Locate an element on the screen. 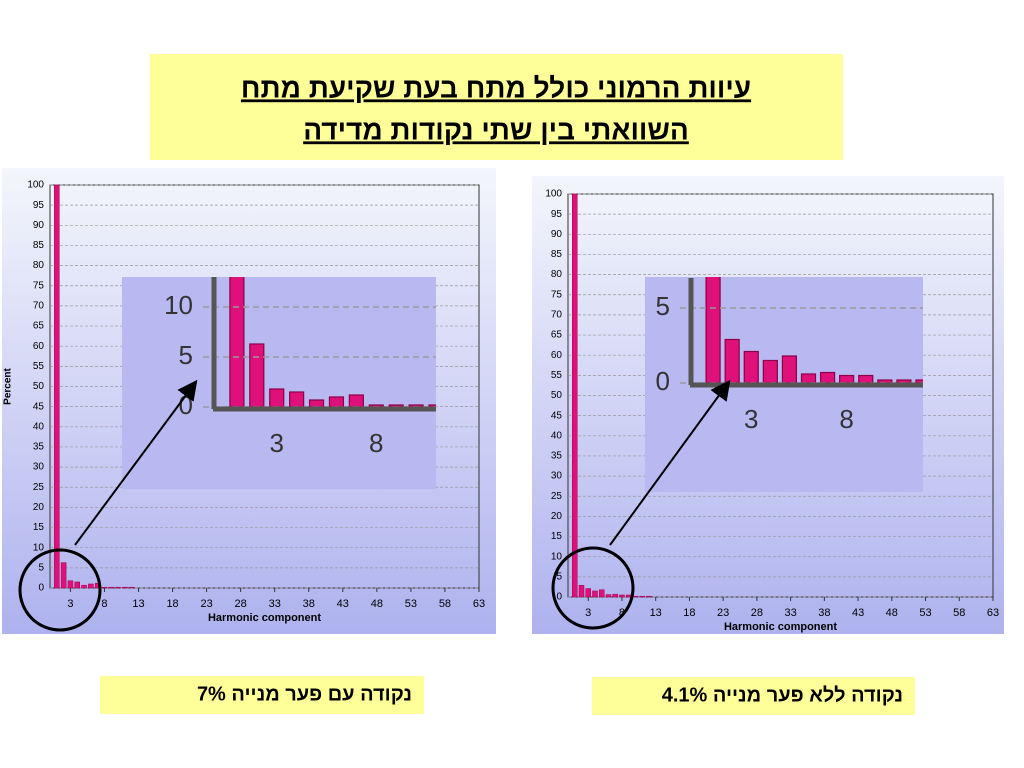  inset-y-tick-label: 0 is located at coordinates (663, 381).